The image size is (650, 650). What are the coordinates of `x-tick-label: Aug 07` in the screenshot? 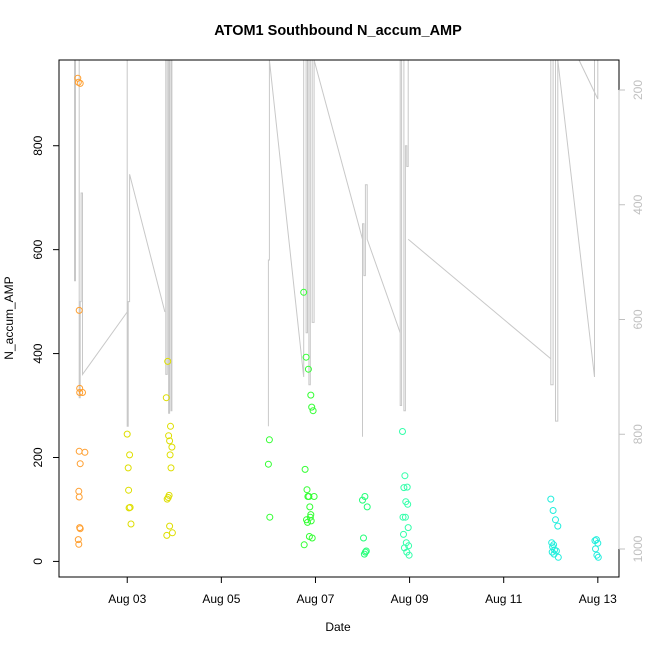 It's located at (315, 599).